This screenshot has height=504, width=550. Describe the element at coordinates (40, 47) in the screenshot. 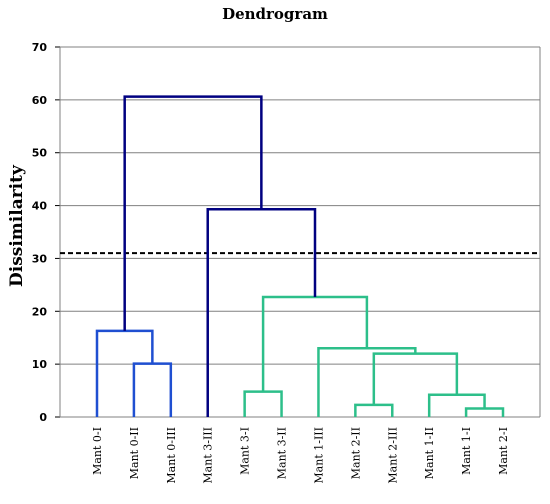

I see `y-tick-label: 70` at that location.